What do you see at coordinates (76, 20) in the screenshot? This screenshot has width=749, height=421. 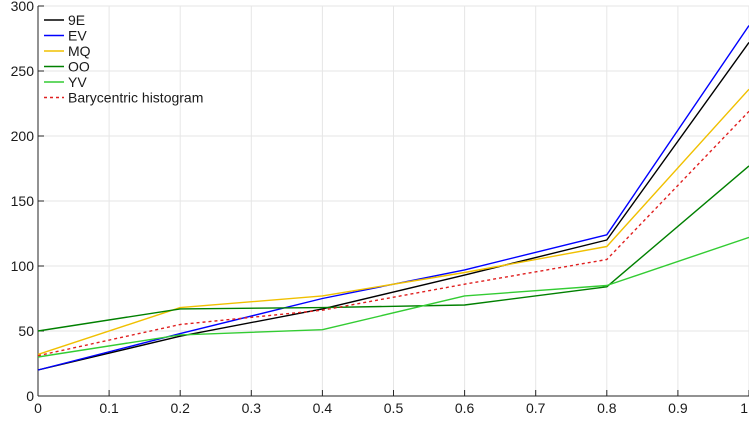 I see `legend-label: 9E` at bounding box center [76, 20].